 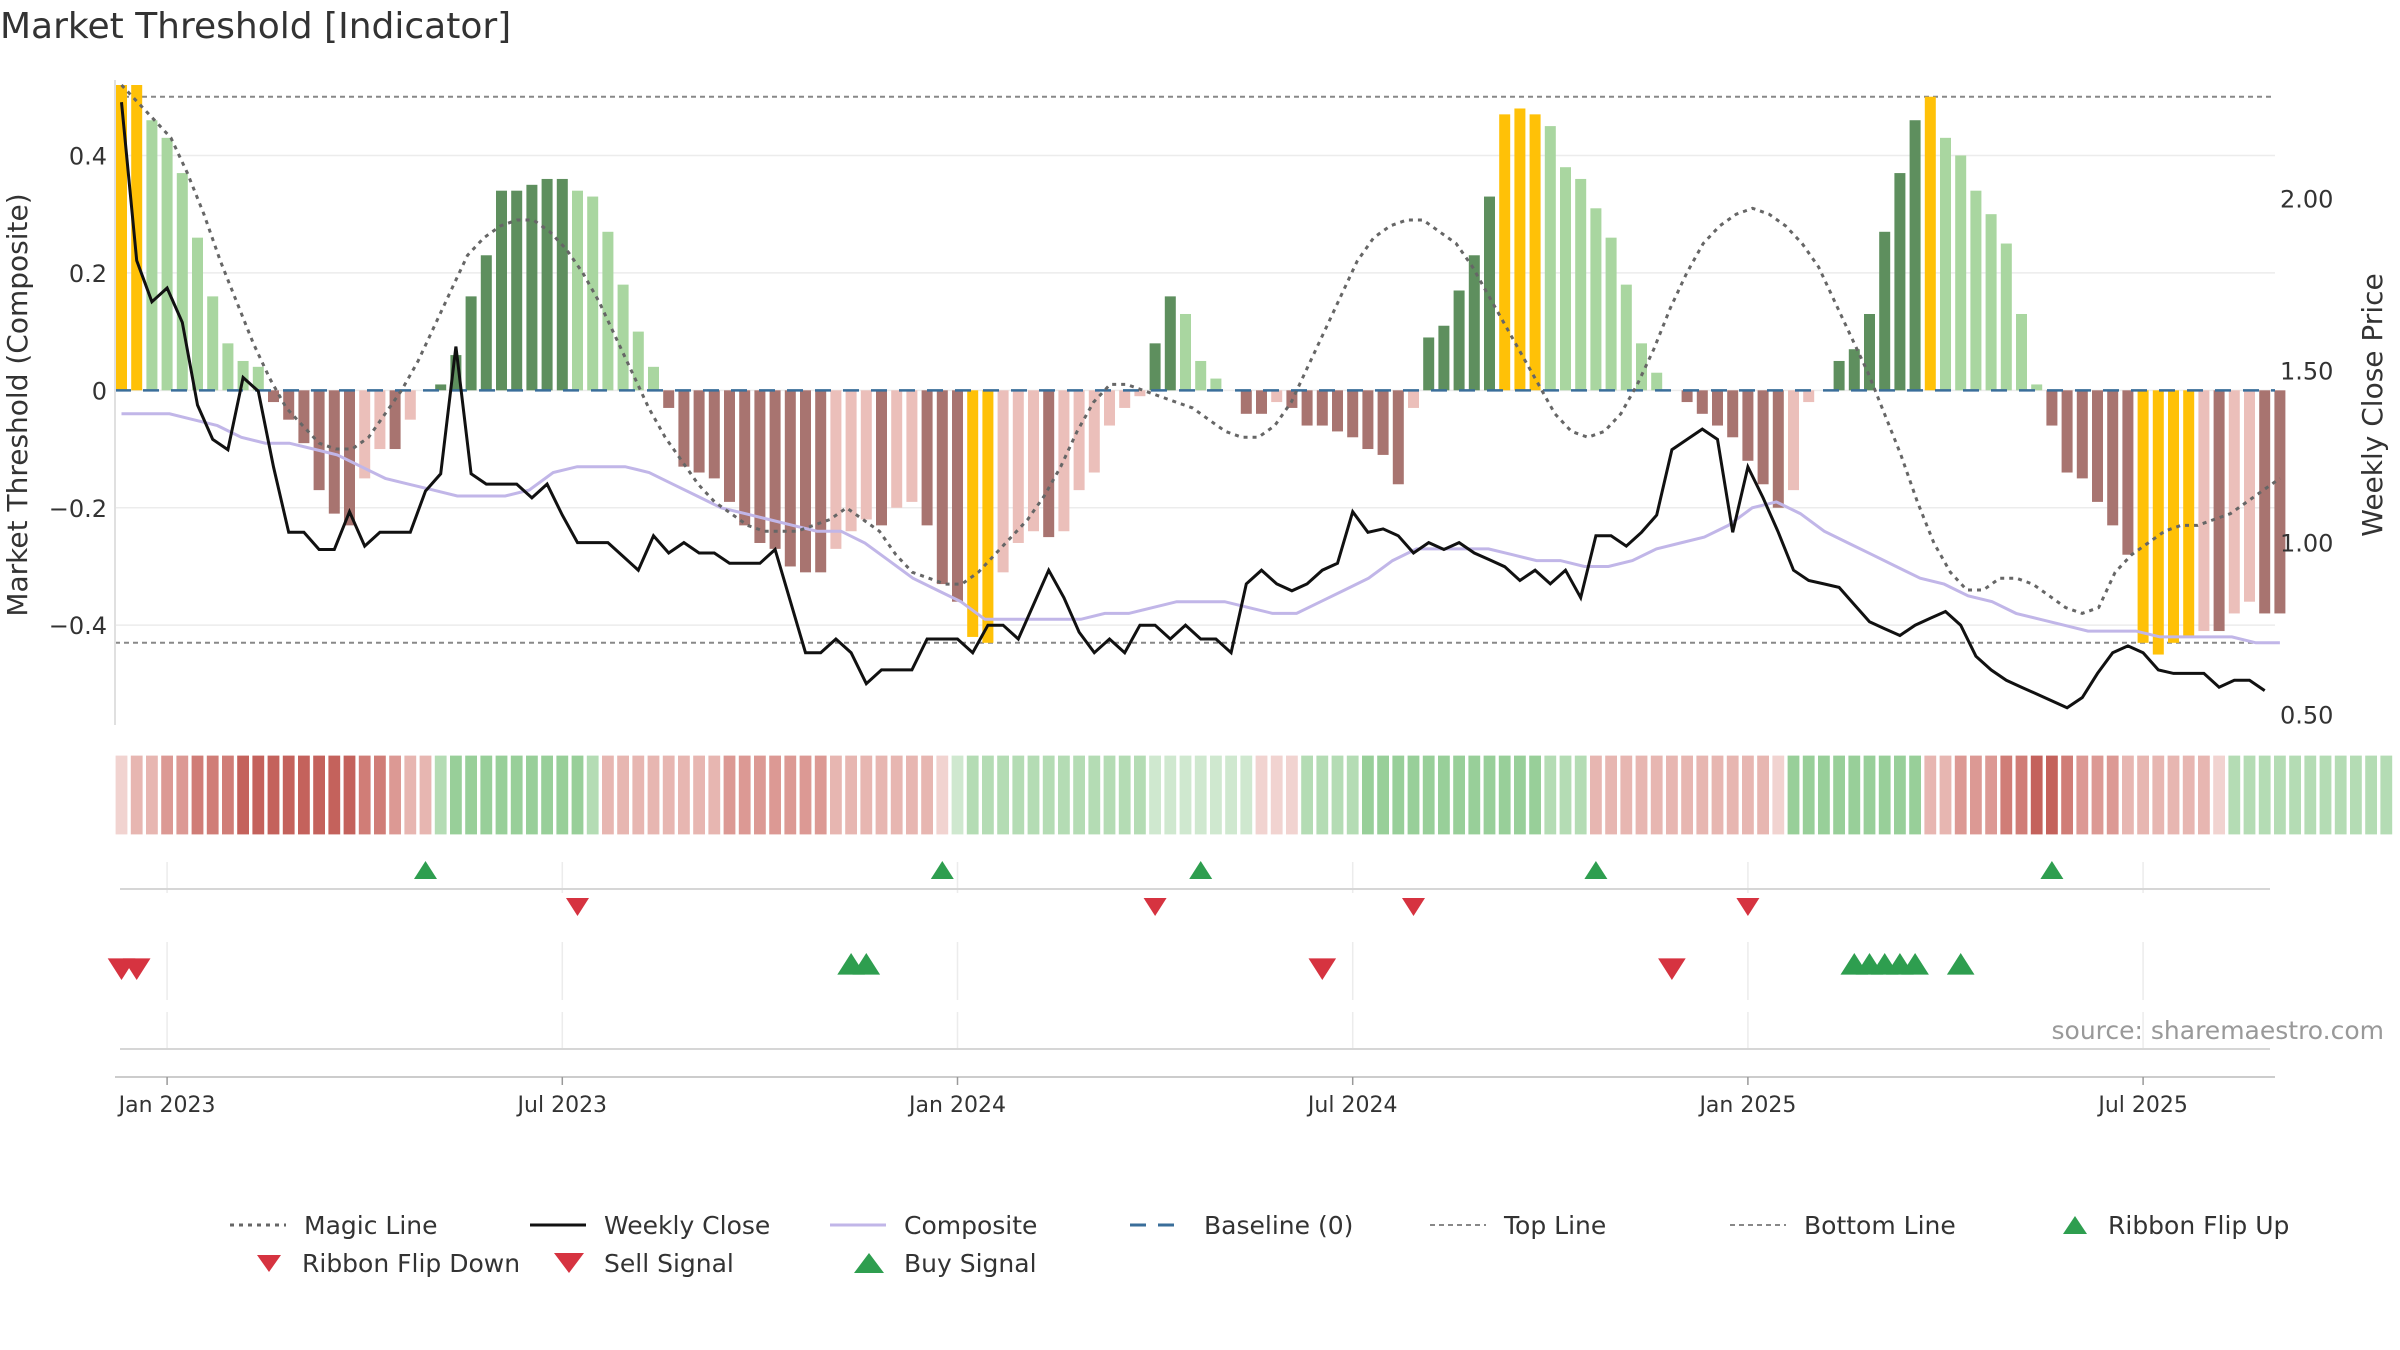 What do you see at coordinates (2142, 1105) in the screenshot?
I see `x-tick-label: Jul 2025` at bounding box center [2142, 1105].